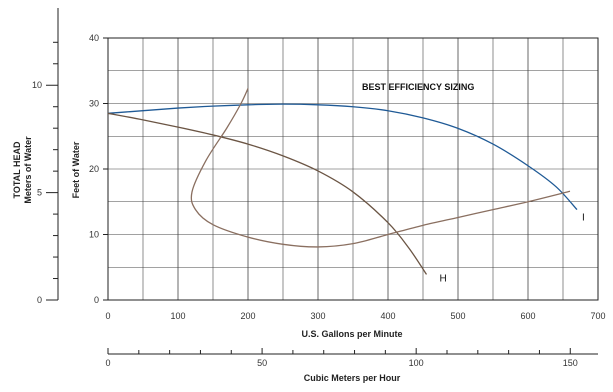  Describe the element at coordinates (94, 38) in the screenshot. I see `y-tick-label: 40` at that location.